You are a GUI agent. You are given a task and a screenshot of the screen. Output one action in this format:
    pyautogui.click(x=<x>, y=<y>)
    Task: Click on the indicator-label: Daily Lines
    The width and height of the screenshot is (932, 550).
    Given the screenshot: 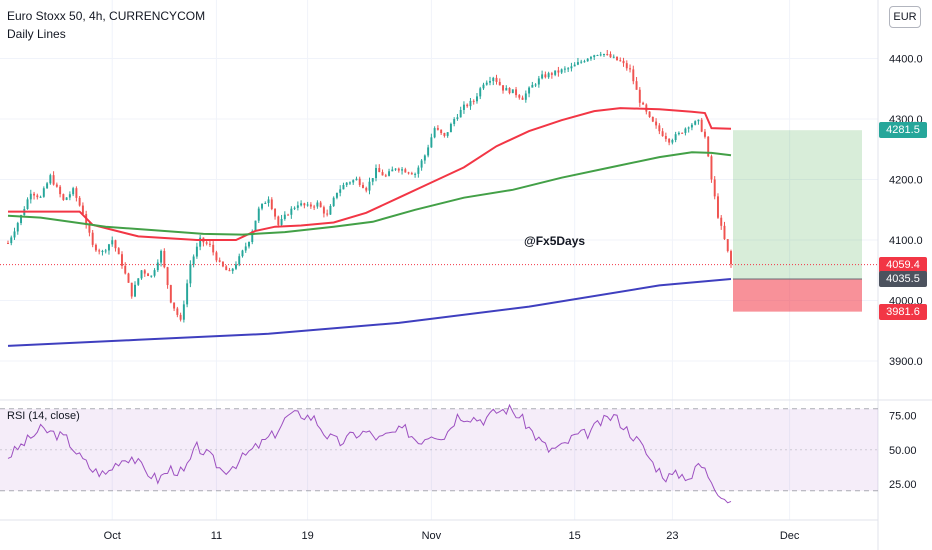 What is the action you would take?
    pyautogui.click(x=36, y=34)
    